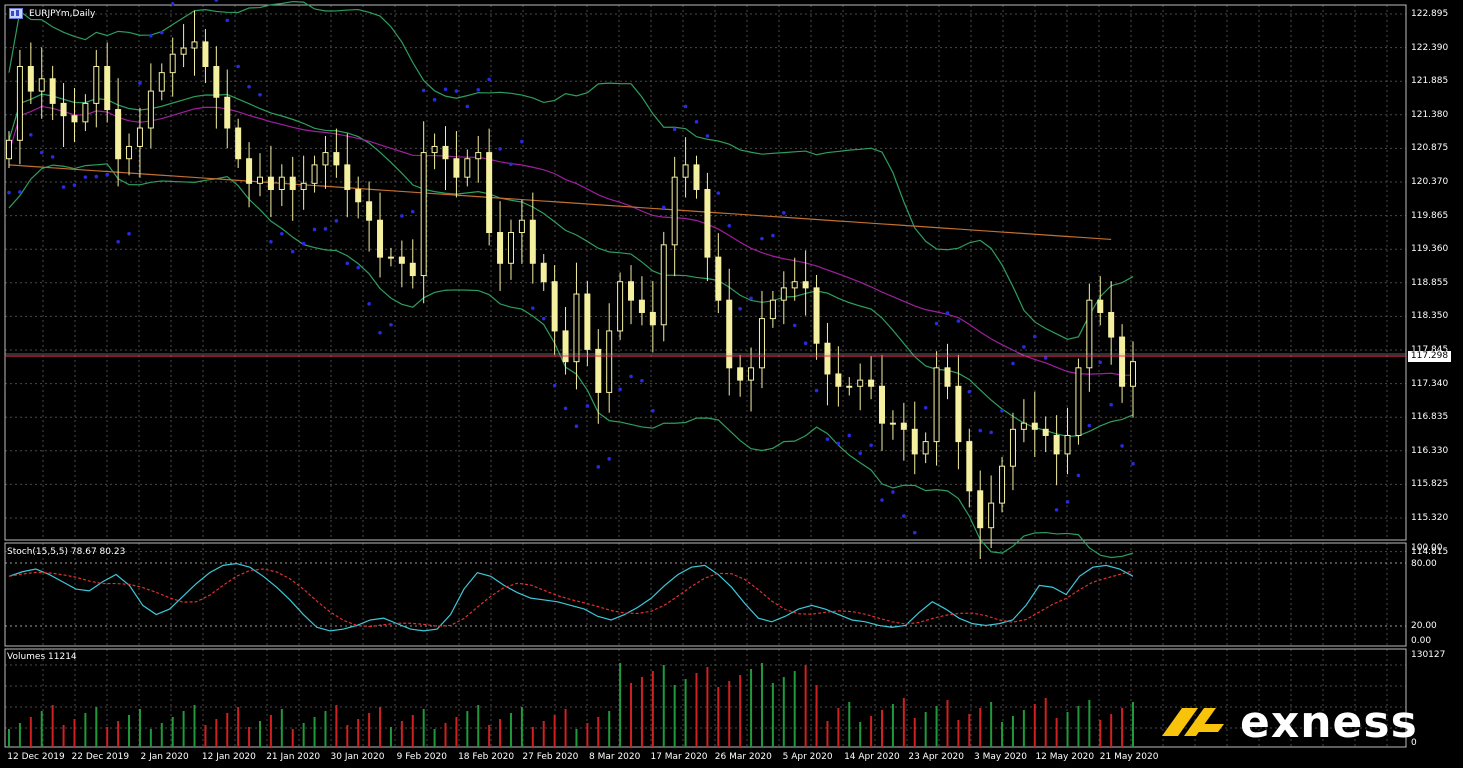 This screenshot has width=1463, height=768. Describe the element at coordinates (293, 757) in the screenshot. I see `date-label: 21 Jan 2020` at that location.